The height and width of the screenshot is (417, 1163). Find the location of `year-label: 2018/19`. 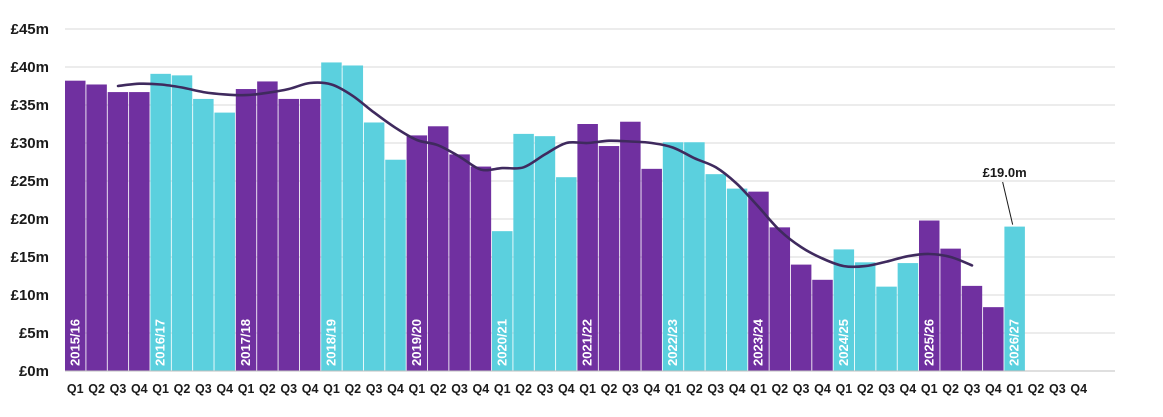

year-label: 2018/19 is located at coordinates (330, 342).